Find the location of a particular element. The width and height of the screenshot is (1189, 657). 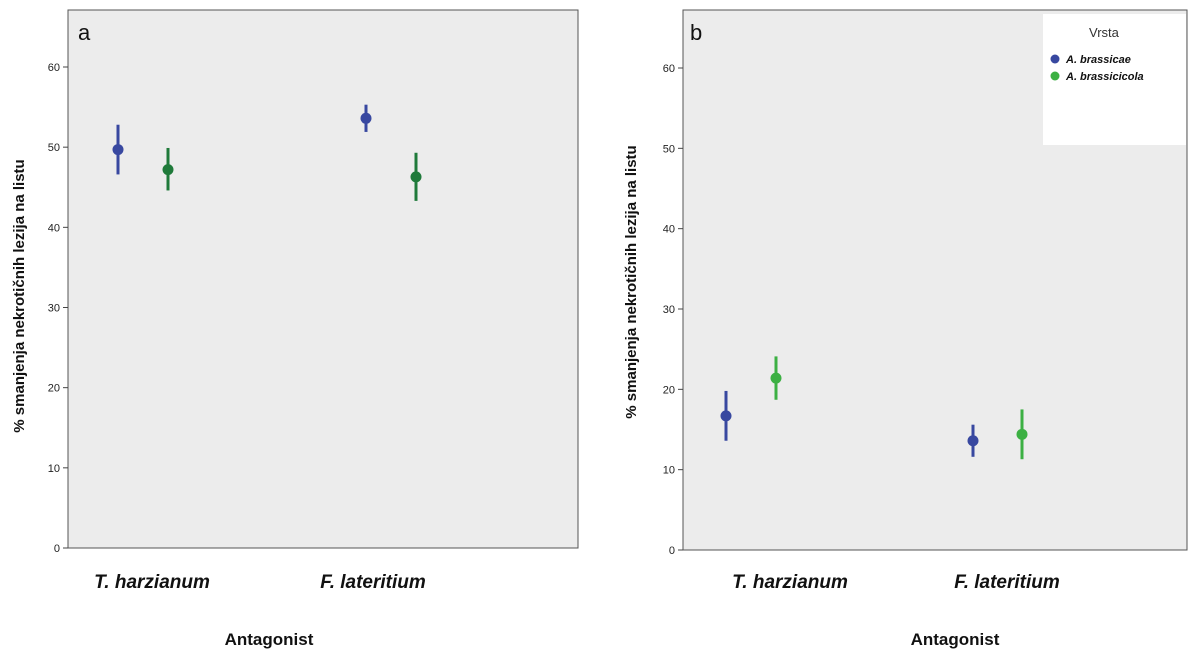

legend-title: Vrsta is located at coordinates (1104, 32).